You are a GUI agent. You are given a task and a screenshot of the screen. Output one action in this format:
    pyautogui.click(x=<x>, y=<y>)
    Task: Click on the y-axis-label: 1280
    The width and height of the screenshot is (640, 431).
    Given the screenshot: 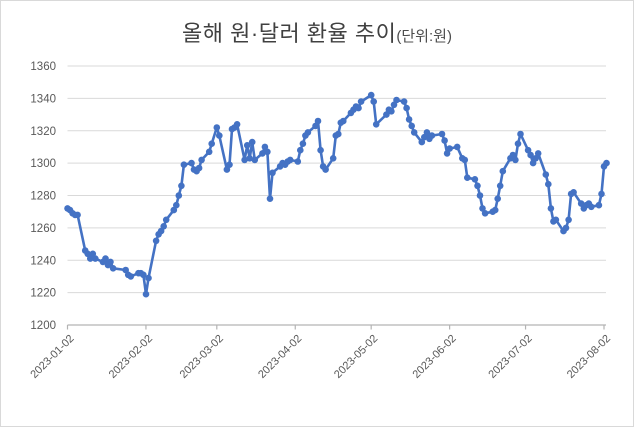 What is the action you would take?
    pyautogui.click(x=43, y=197)
    